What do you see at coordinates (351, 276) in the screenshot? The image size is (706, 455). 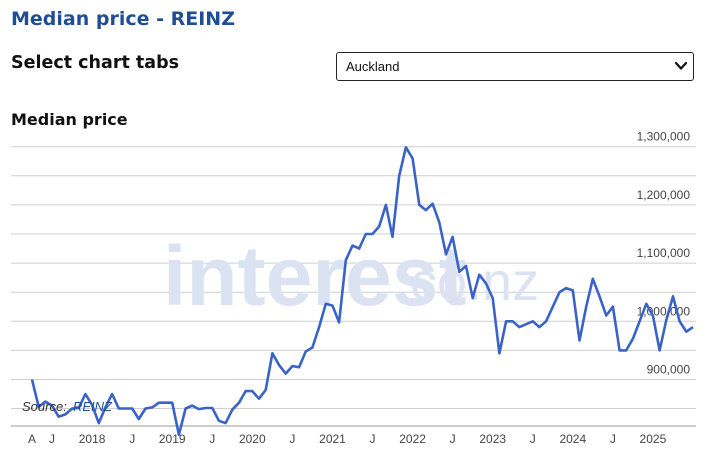 I see `watermark: interest .co.nz` at bounding box center [351, 276].